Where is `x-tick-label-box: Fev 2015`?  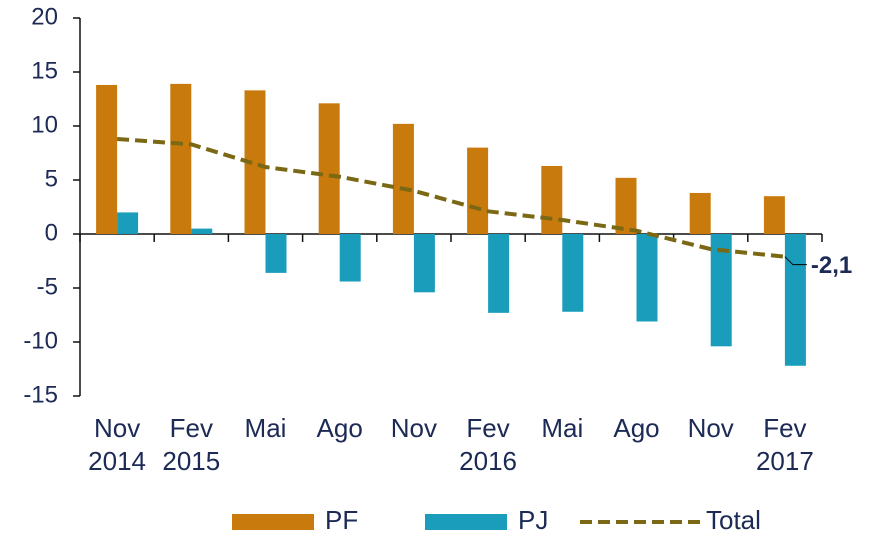
x-tick-label-box: Fev 2015 is located at coordinates (191, 444).